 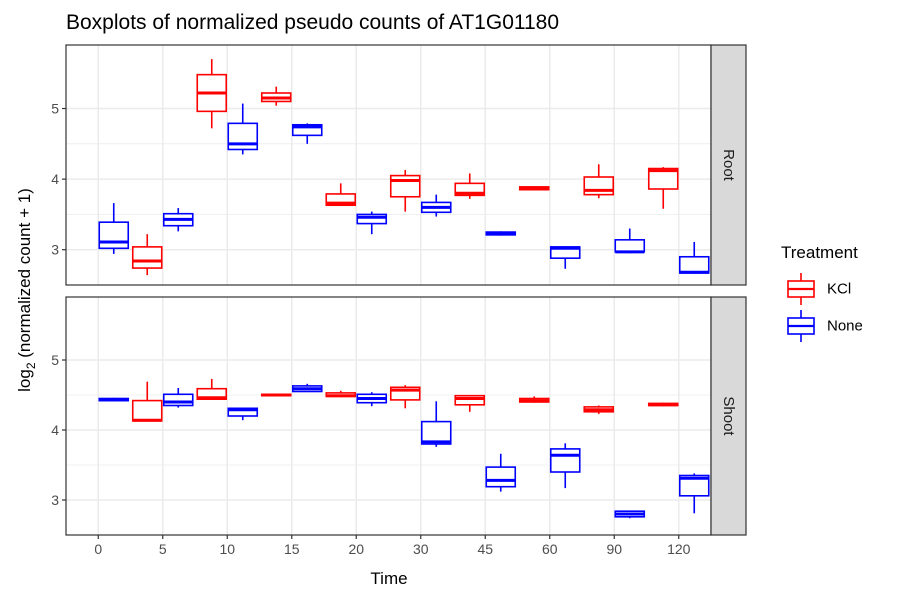 What do you see at coordinates (614, 549) in the screenshot?
I see `x-tick-label: 90` at bounding box center [614, 549].